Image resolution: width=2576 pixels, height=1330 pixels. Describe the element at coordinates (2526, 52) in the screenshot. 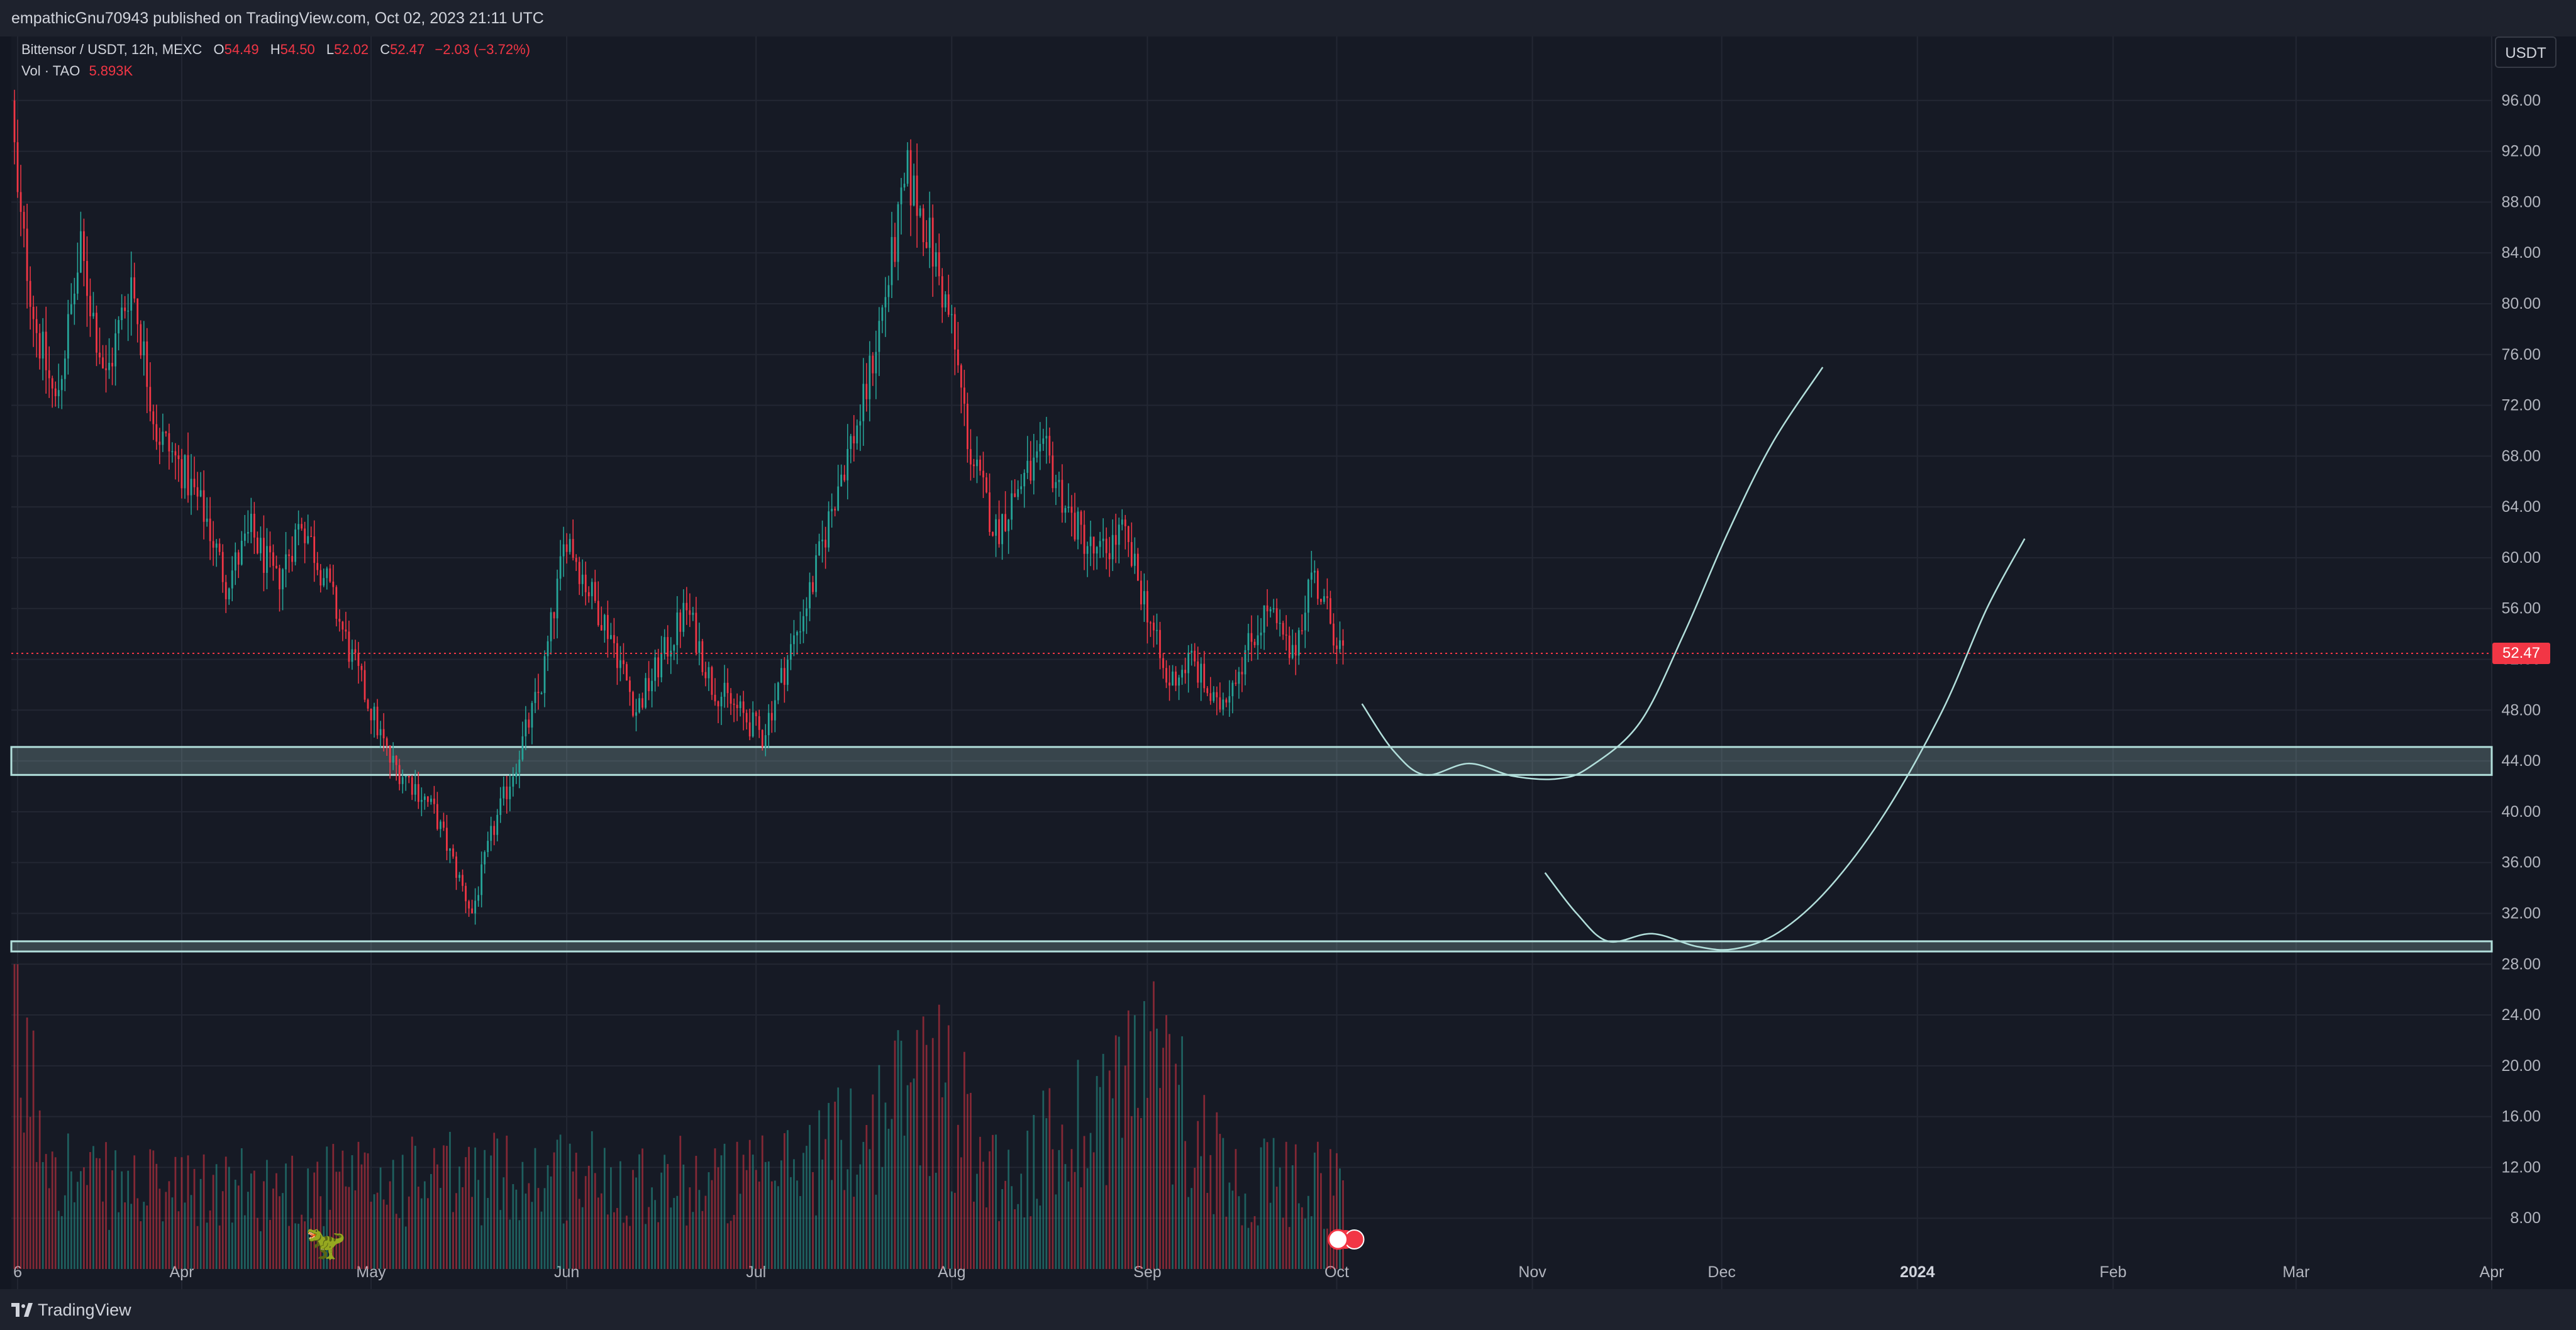

I see `currency-button: USDT` at that location.